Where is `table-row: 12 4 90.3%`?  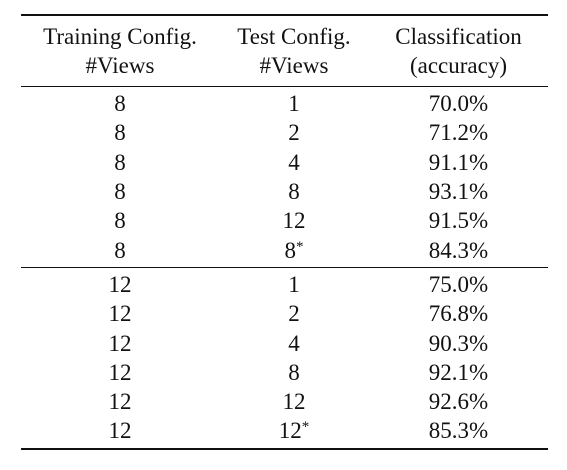
table-row: 12 4 90.3% is located at coordinates (284, 342).